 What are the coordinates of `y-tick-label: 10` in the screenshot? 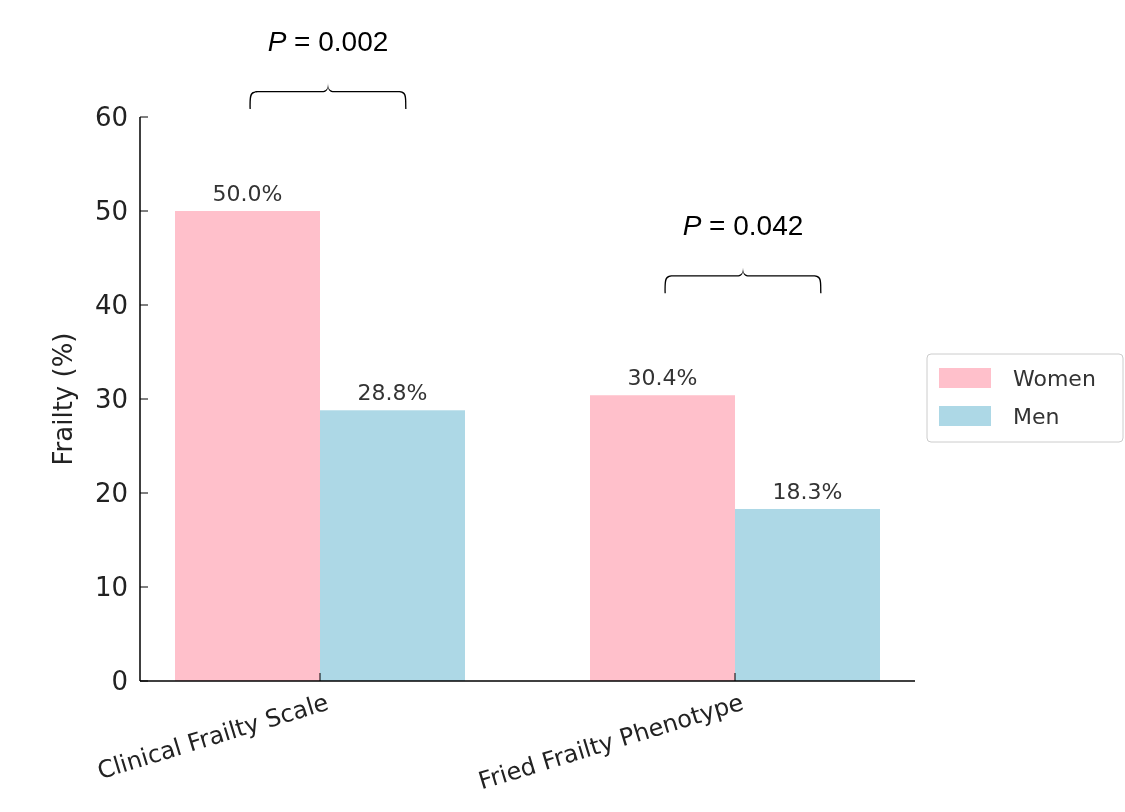 It's located at (111, 587).